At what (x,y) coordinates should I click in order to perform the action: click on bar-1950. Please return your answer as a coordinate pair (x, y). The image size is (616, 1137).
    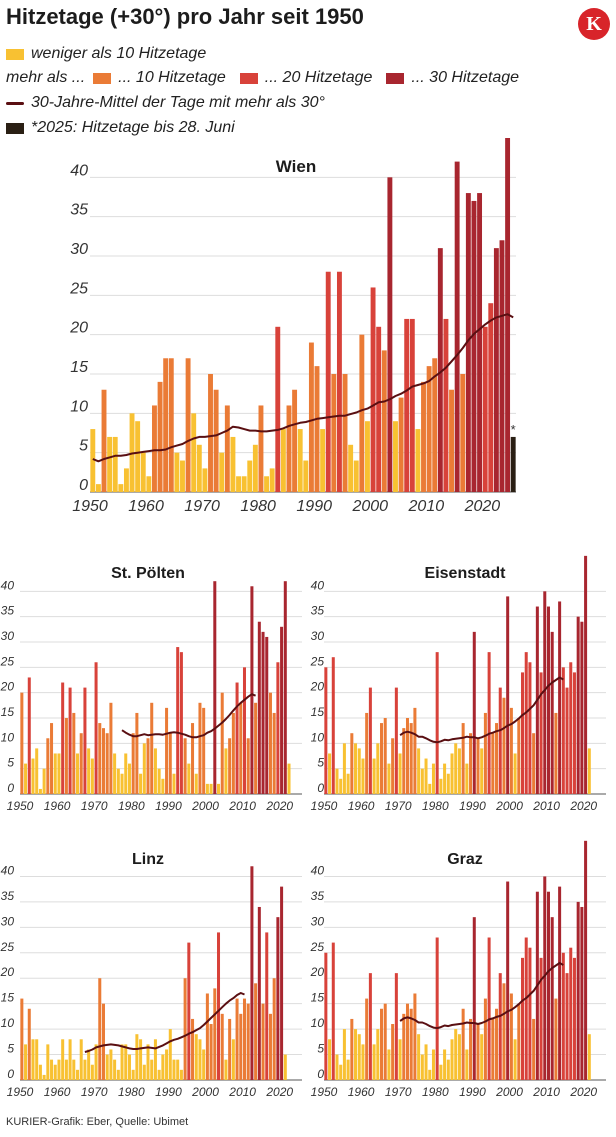
    Looking at the image, I should click on (326, 1016).